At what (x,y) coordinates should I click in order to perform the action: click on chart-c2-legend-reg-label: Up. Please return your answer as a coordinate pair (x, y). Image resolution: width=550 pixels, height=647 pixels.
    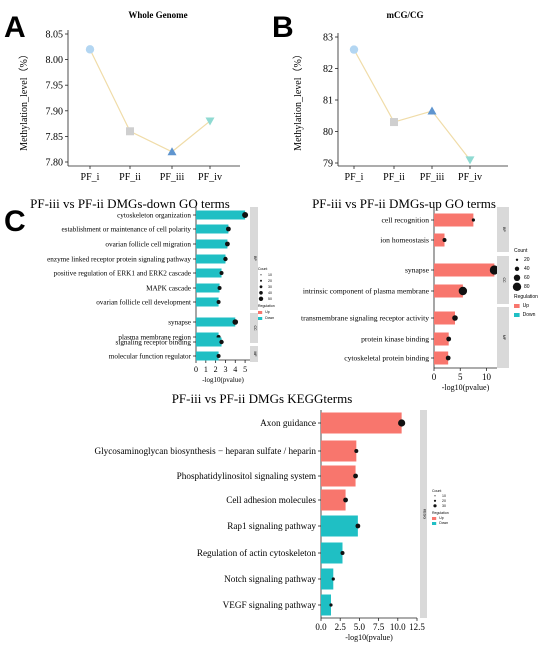
    Looking at the image, I should click on (526, 306).